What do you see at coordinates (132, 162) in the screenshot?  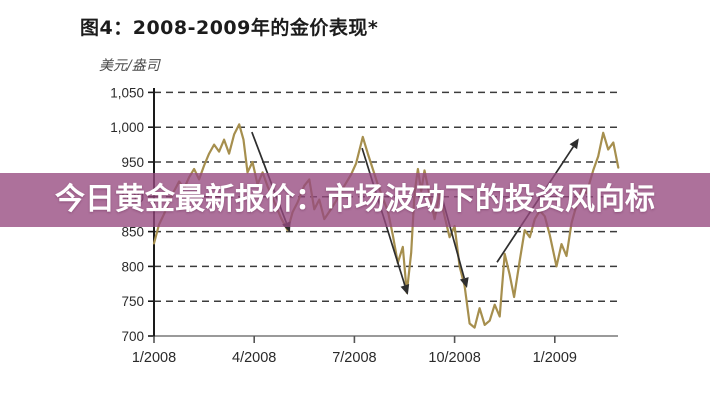 I see `svg-text: 950` at bounding box center [132, 162].